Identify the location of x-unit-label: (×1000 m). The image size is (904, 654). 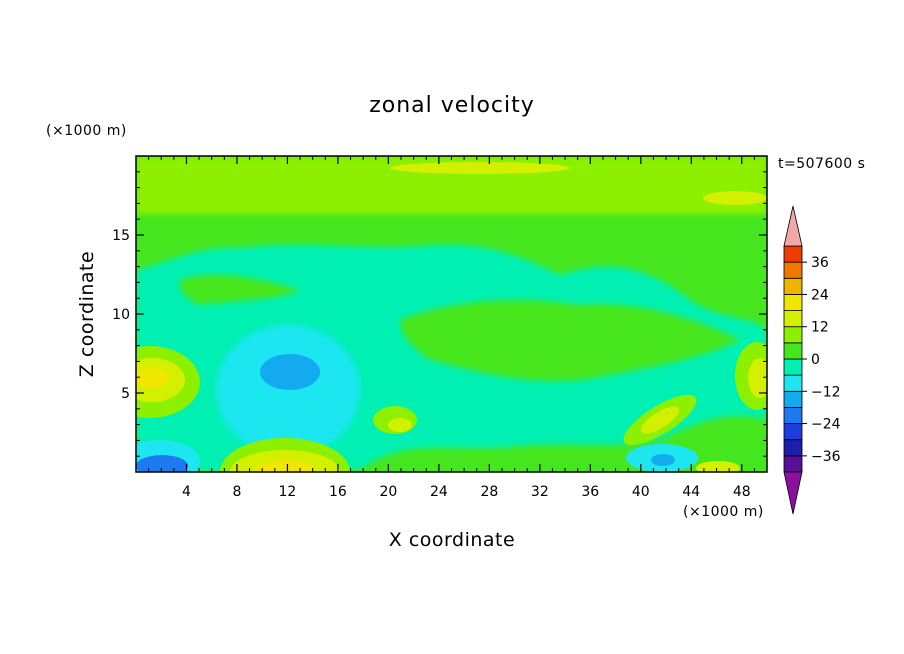
(723, 512).